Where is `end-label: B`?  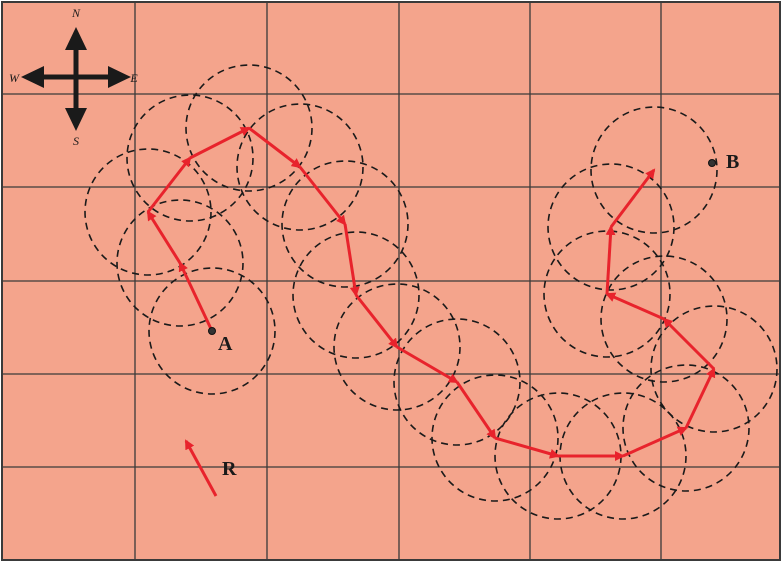
end-label: B is located at coordinates (732, 162).